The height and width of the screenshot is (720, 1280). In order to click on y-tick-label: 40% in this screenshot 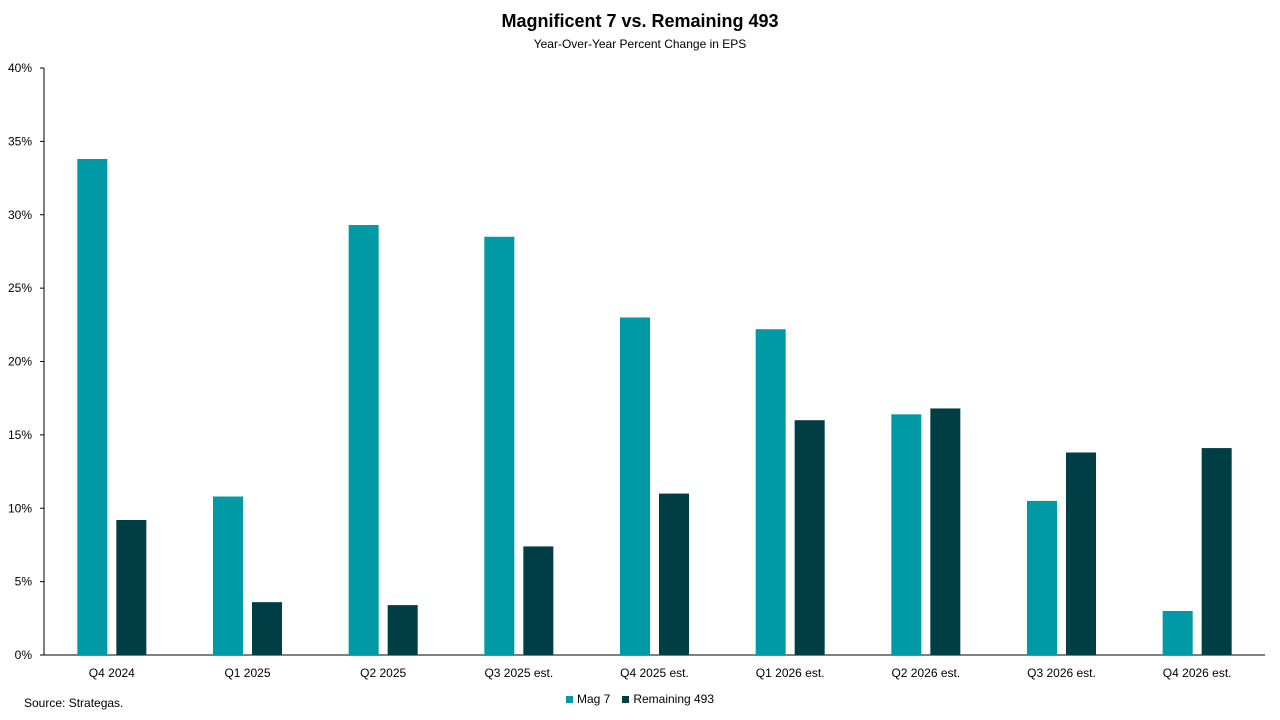, I will do `click(20, 68)`.